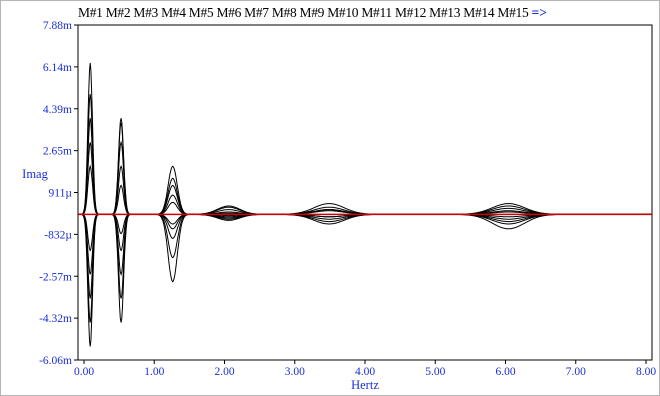 The image size is (660, 396). Describe the element at coordinates (576, 372) in the screenshot. I see `x-tick-label: 7.00` at that location.